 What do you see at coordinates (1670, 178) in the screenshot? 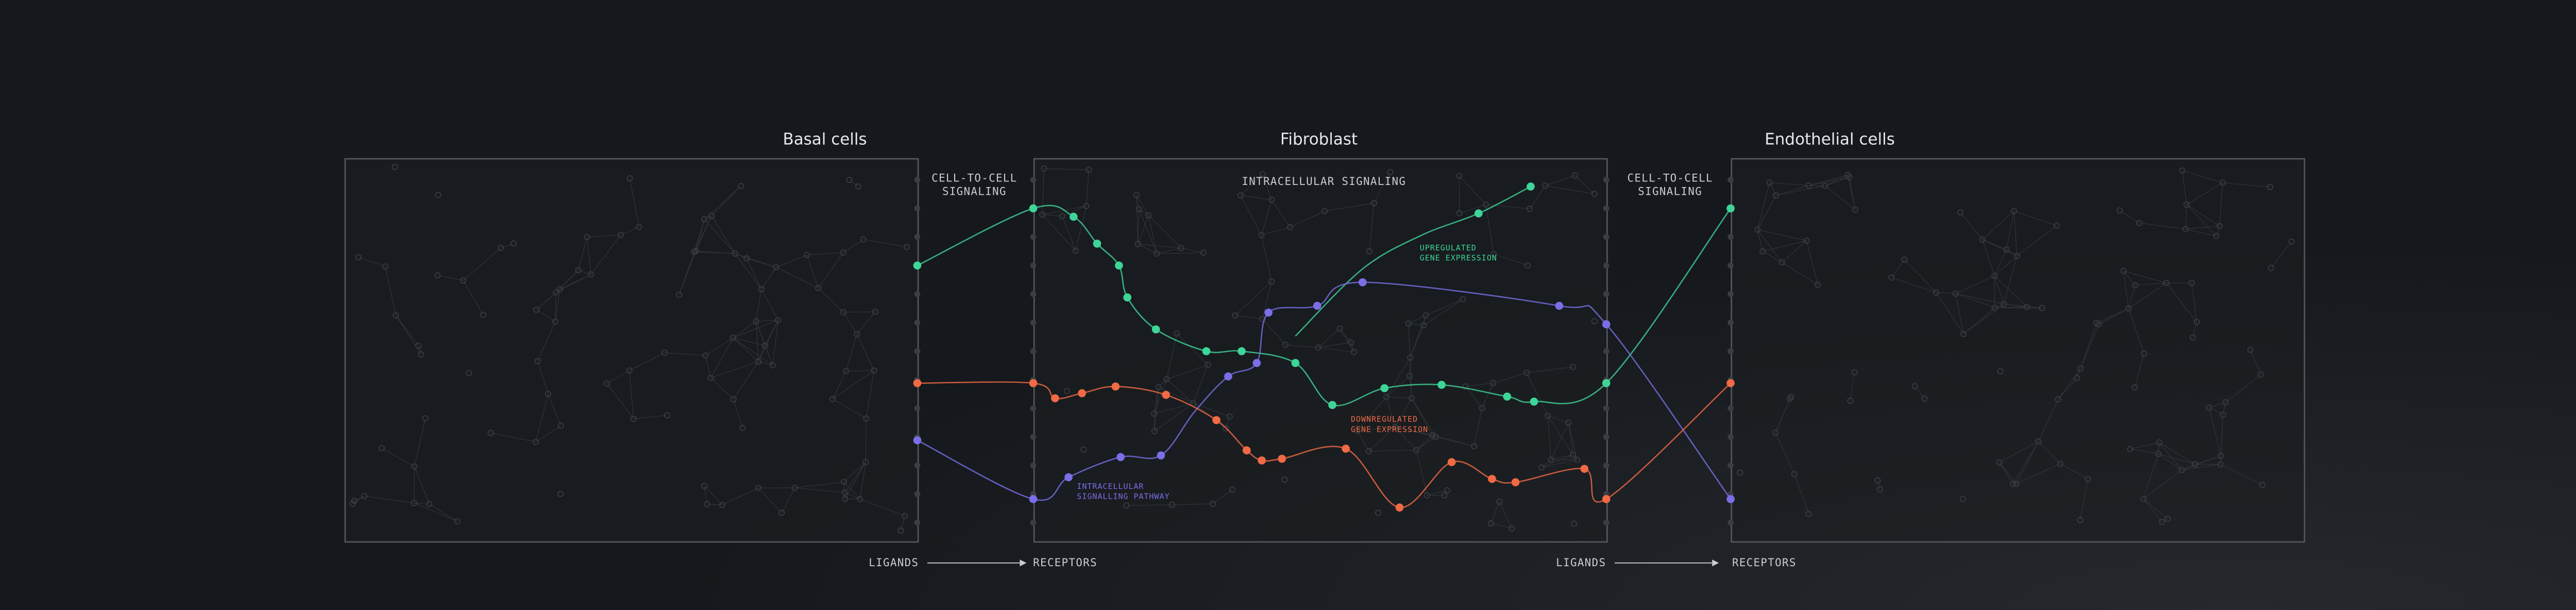
I see `label: CELL-TO-CELL` at bounding box center [1670, 178].